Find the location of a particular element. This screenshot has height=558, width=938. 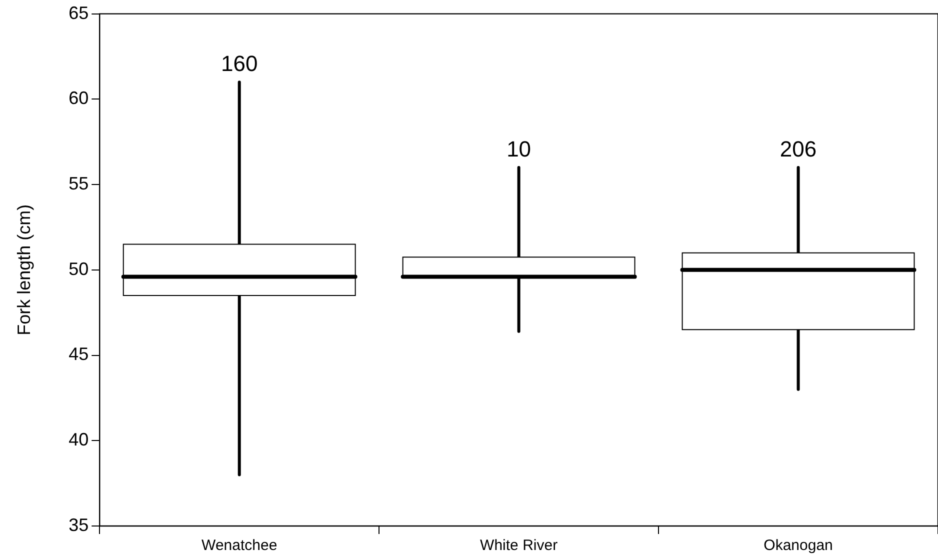

y-tick-label: 55 is located at coordinates (78, 184).